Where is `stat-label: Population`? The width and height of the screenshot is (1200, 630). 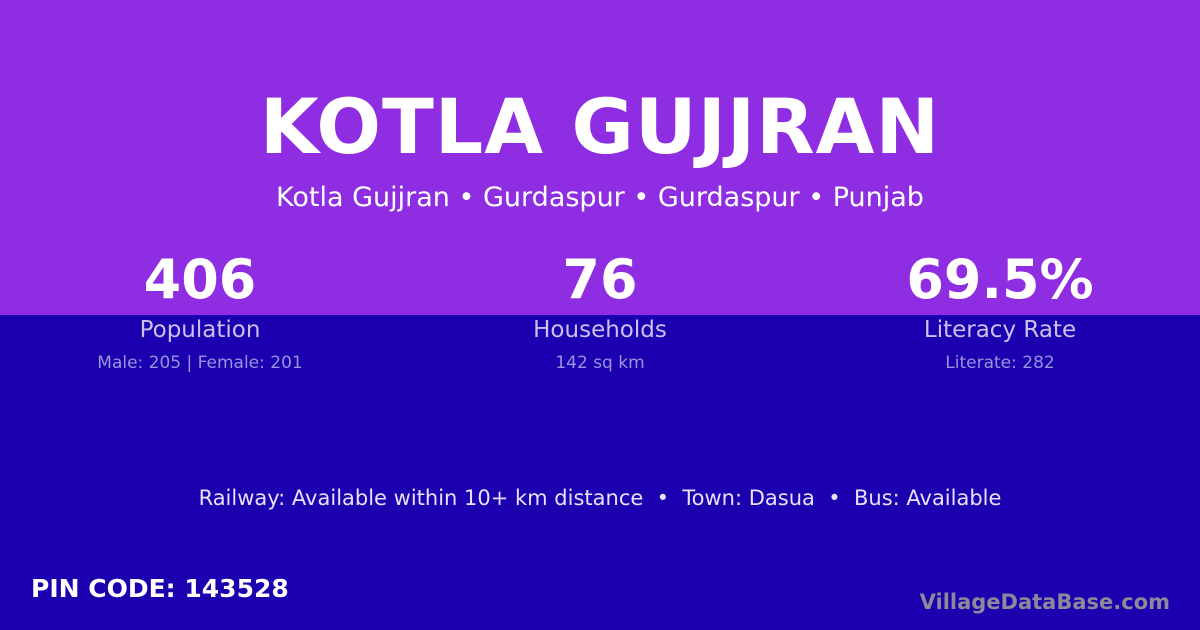 stat-label: Population is located at coordinates (200, 330).